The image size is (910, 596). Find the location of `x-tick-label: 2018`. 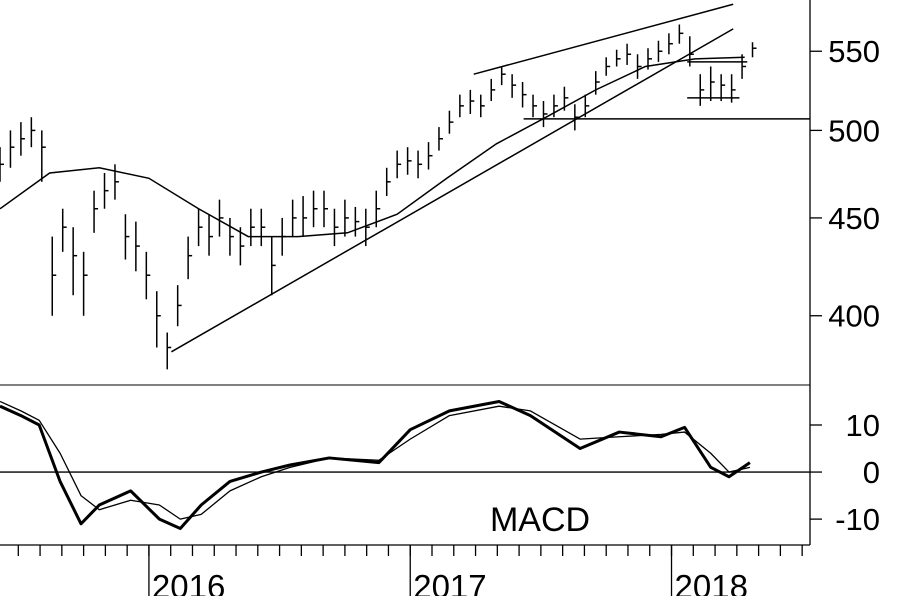

x-tick-label: 2018 is located at coordinates (711, 582).